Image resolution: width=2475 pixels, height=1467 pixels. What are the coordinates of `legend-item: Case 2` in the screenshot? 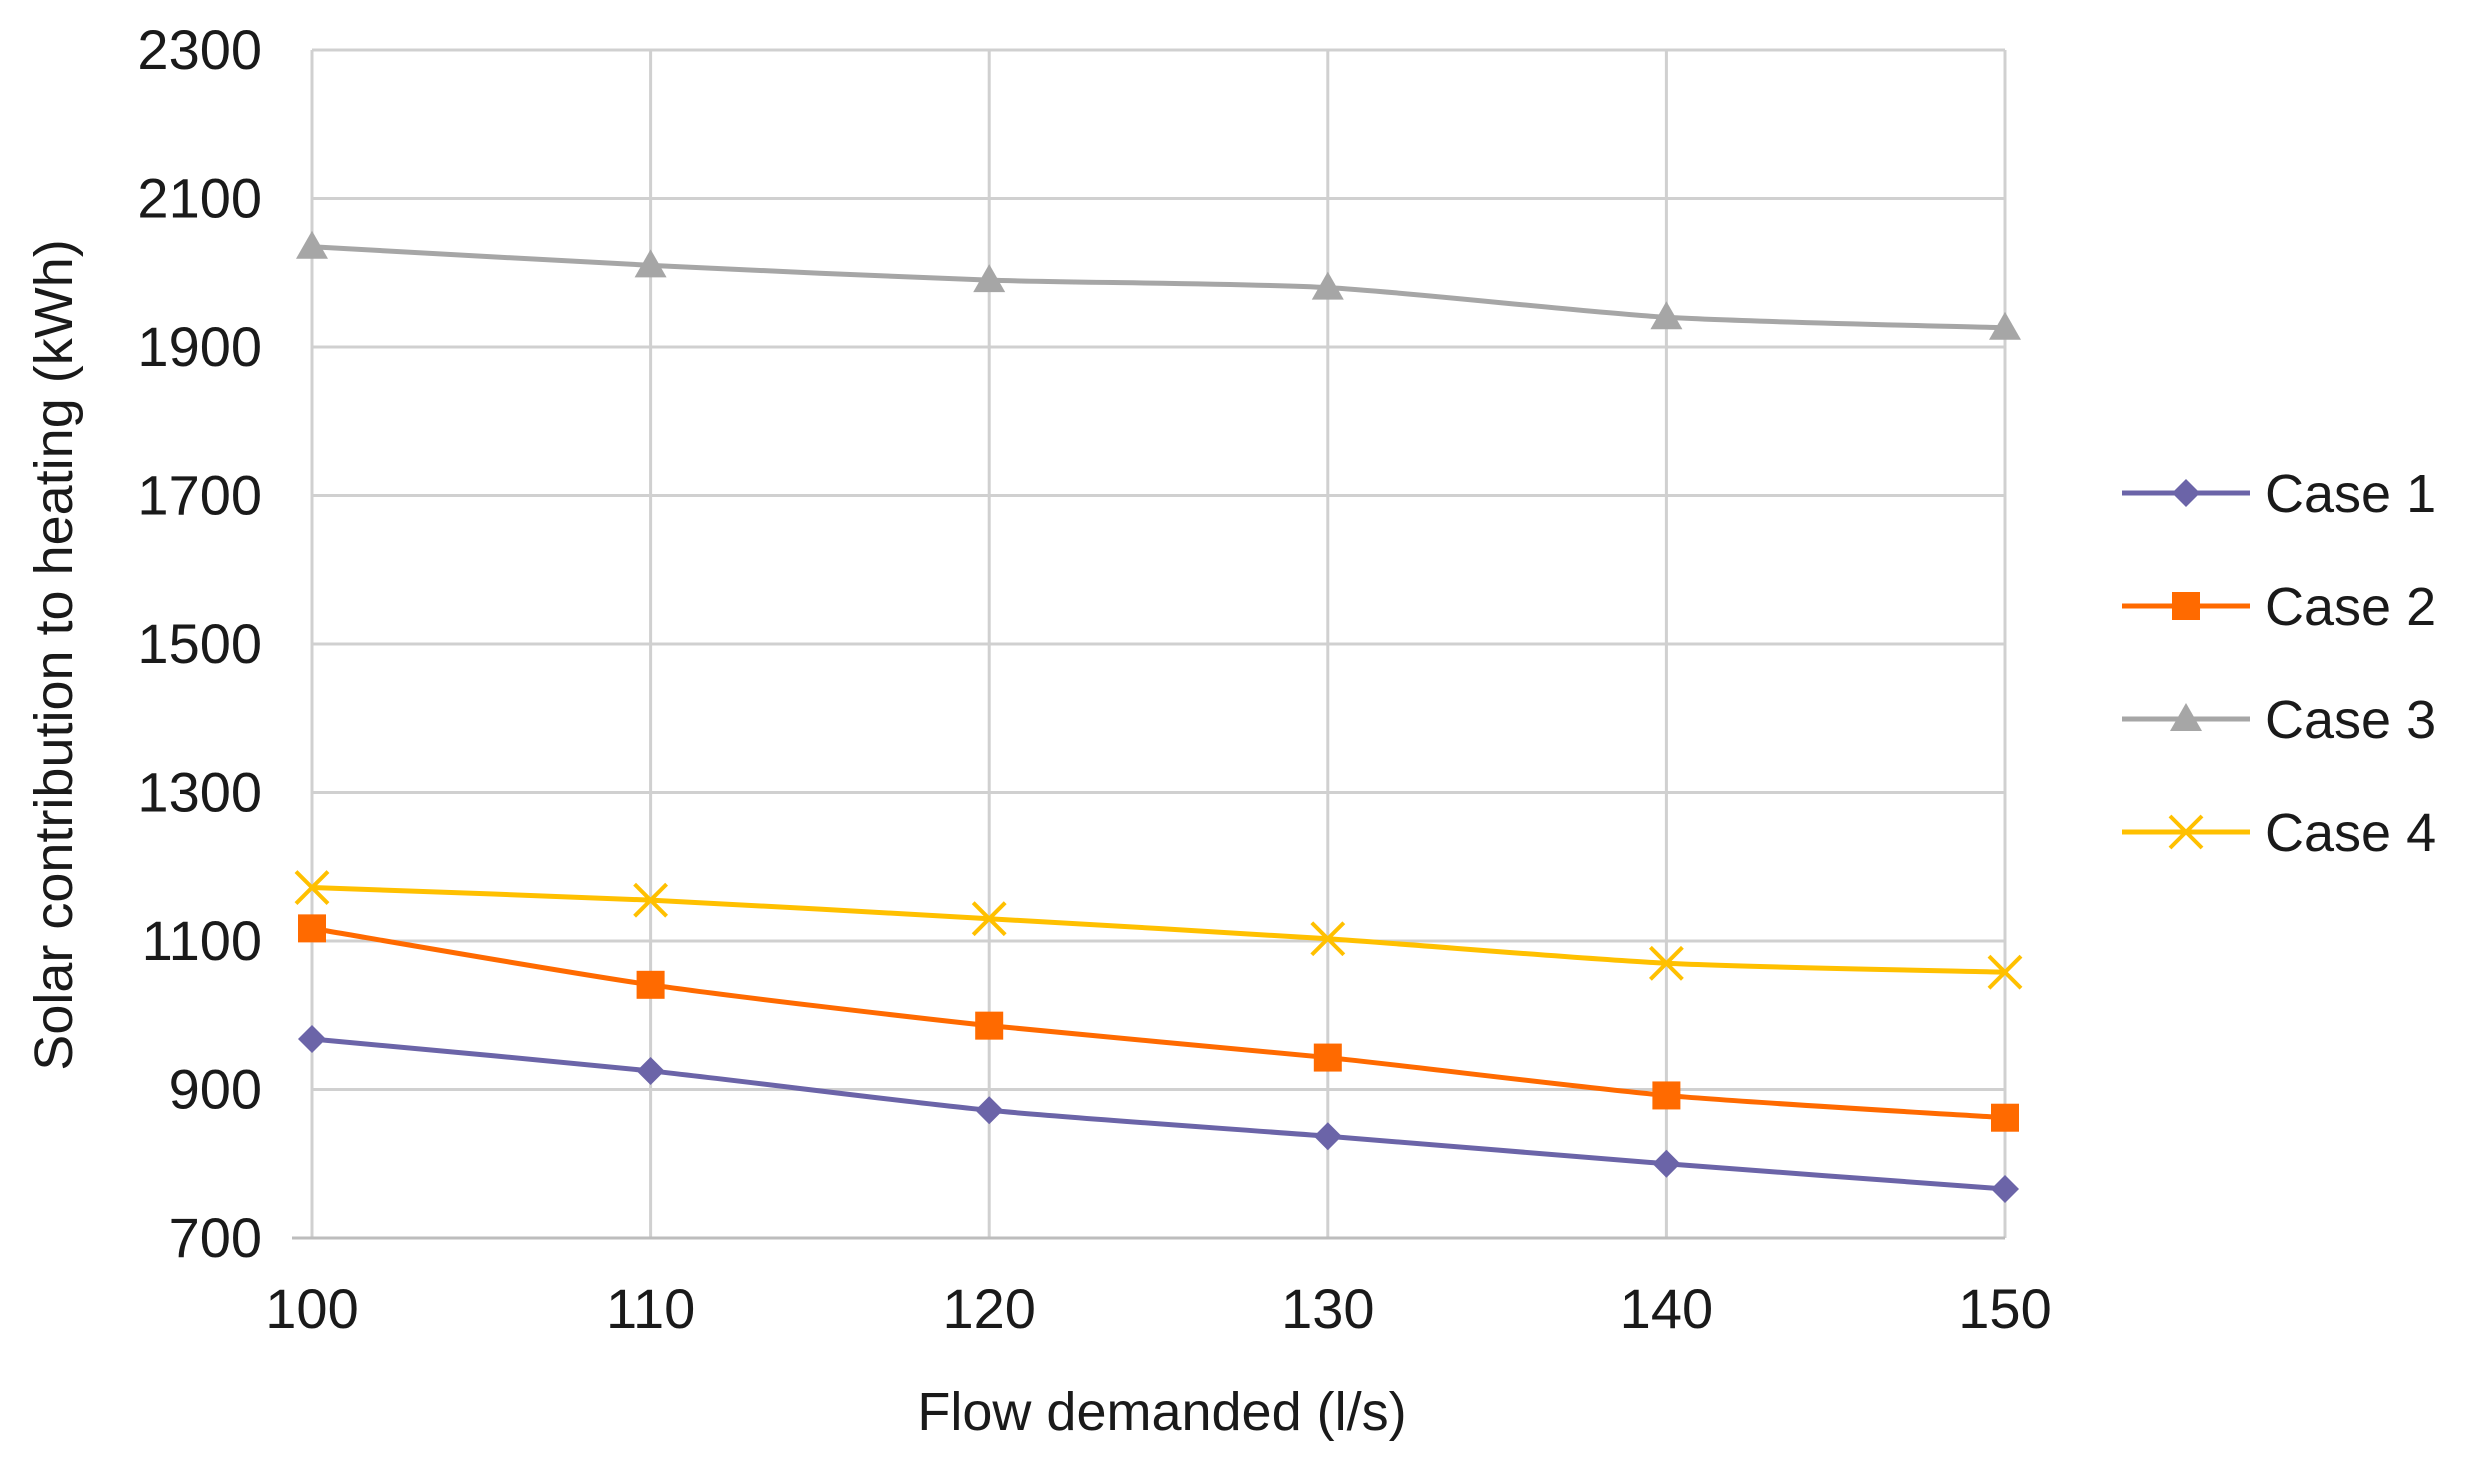 It's located at (2279, 607).